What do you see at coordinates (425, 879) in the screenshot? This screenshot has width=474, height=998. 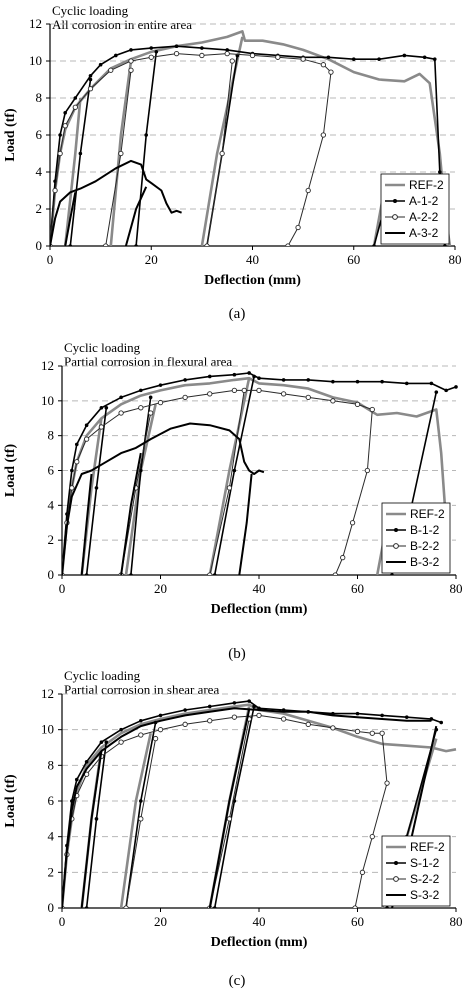 I see `legend-label: S-2-2` at bounding box center [425, 879].